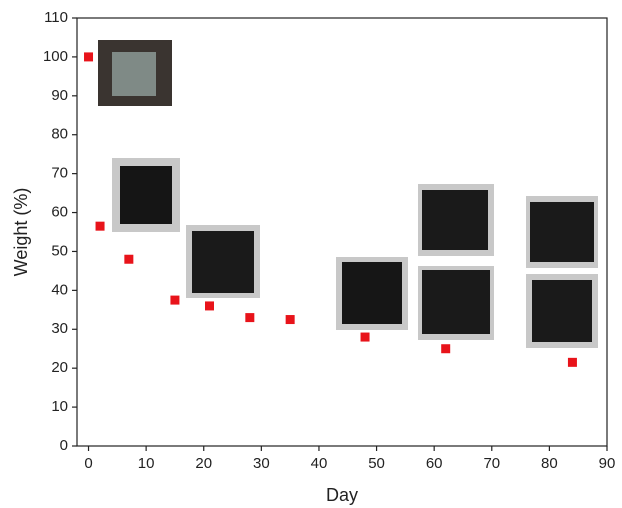  Describe the element at coordinates (376, 463) in the screenshot. I see `x-tick-label: 50` at that location.